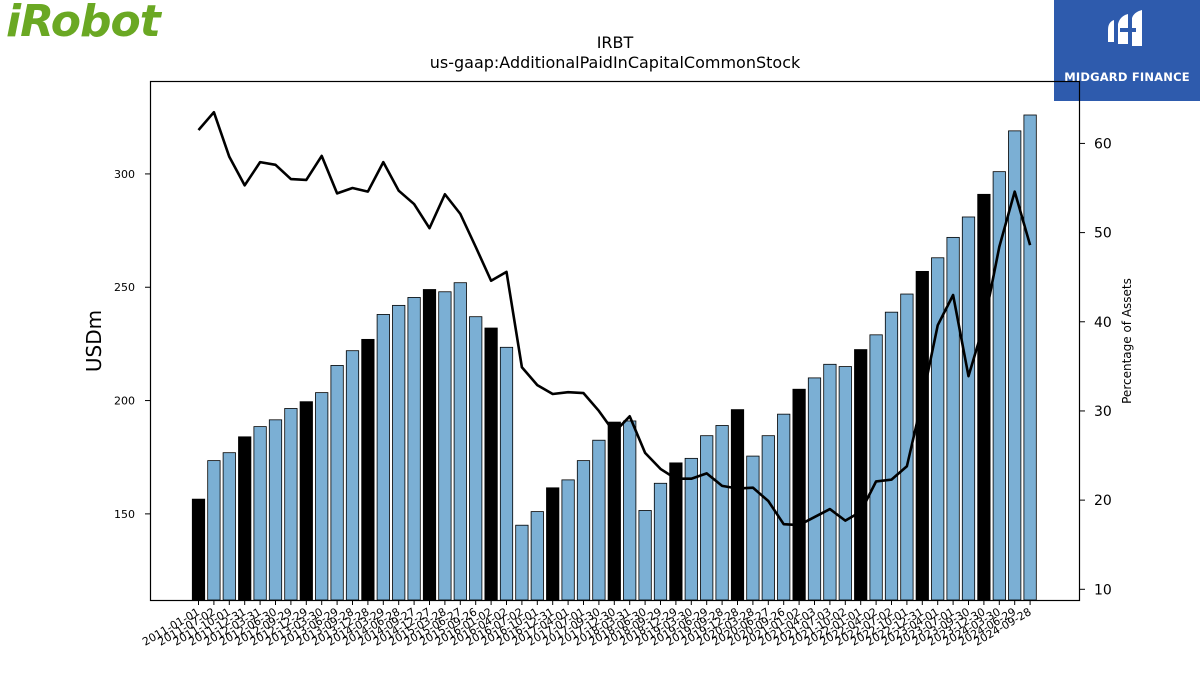 This screenshot has height=675, width=1200. Describe the element at coordinates (124, 401) in the screenshot. I see `y-tick-label: 200` at that location.